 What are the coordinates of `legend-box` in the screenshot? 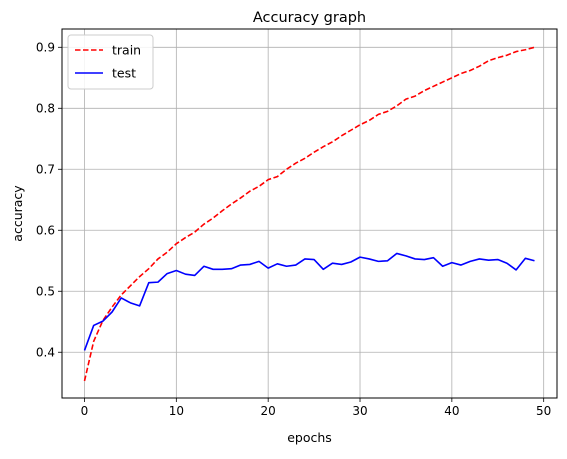 It's located at (110, 62).